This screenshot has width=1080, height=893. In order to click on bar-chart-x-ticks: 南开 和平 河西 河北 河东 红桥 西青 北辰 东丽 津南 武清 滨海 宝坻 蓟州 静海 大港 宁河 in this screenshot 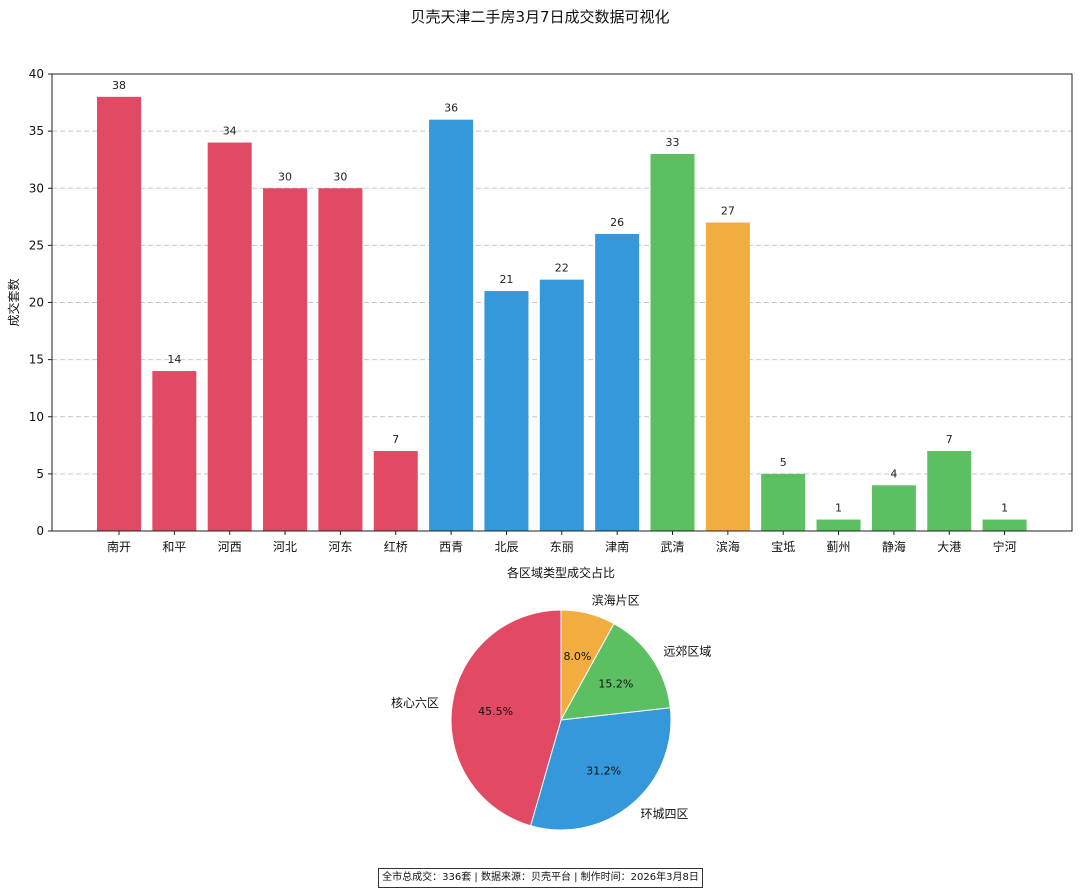, I will do `click(562, 542)`.